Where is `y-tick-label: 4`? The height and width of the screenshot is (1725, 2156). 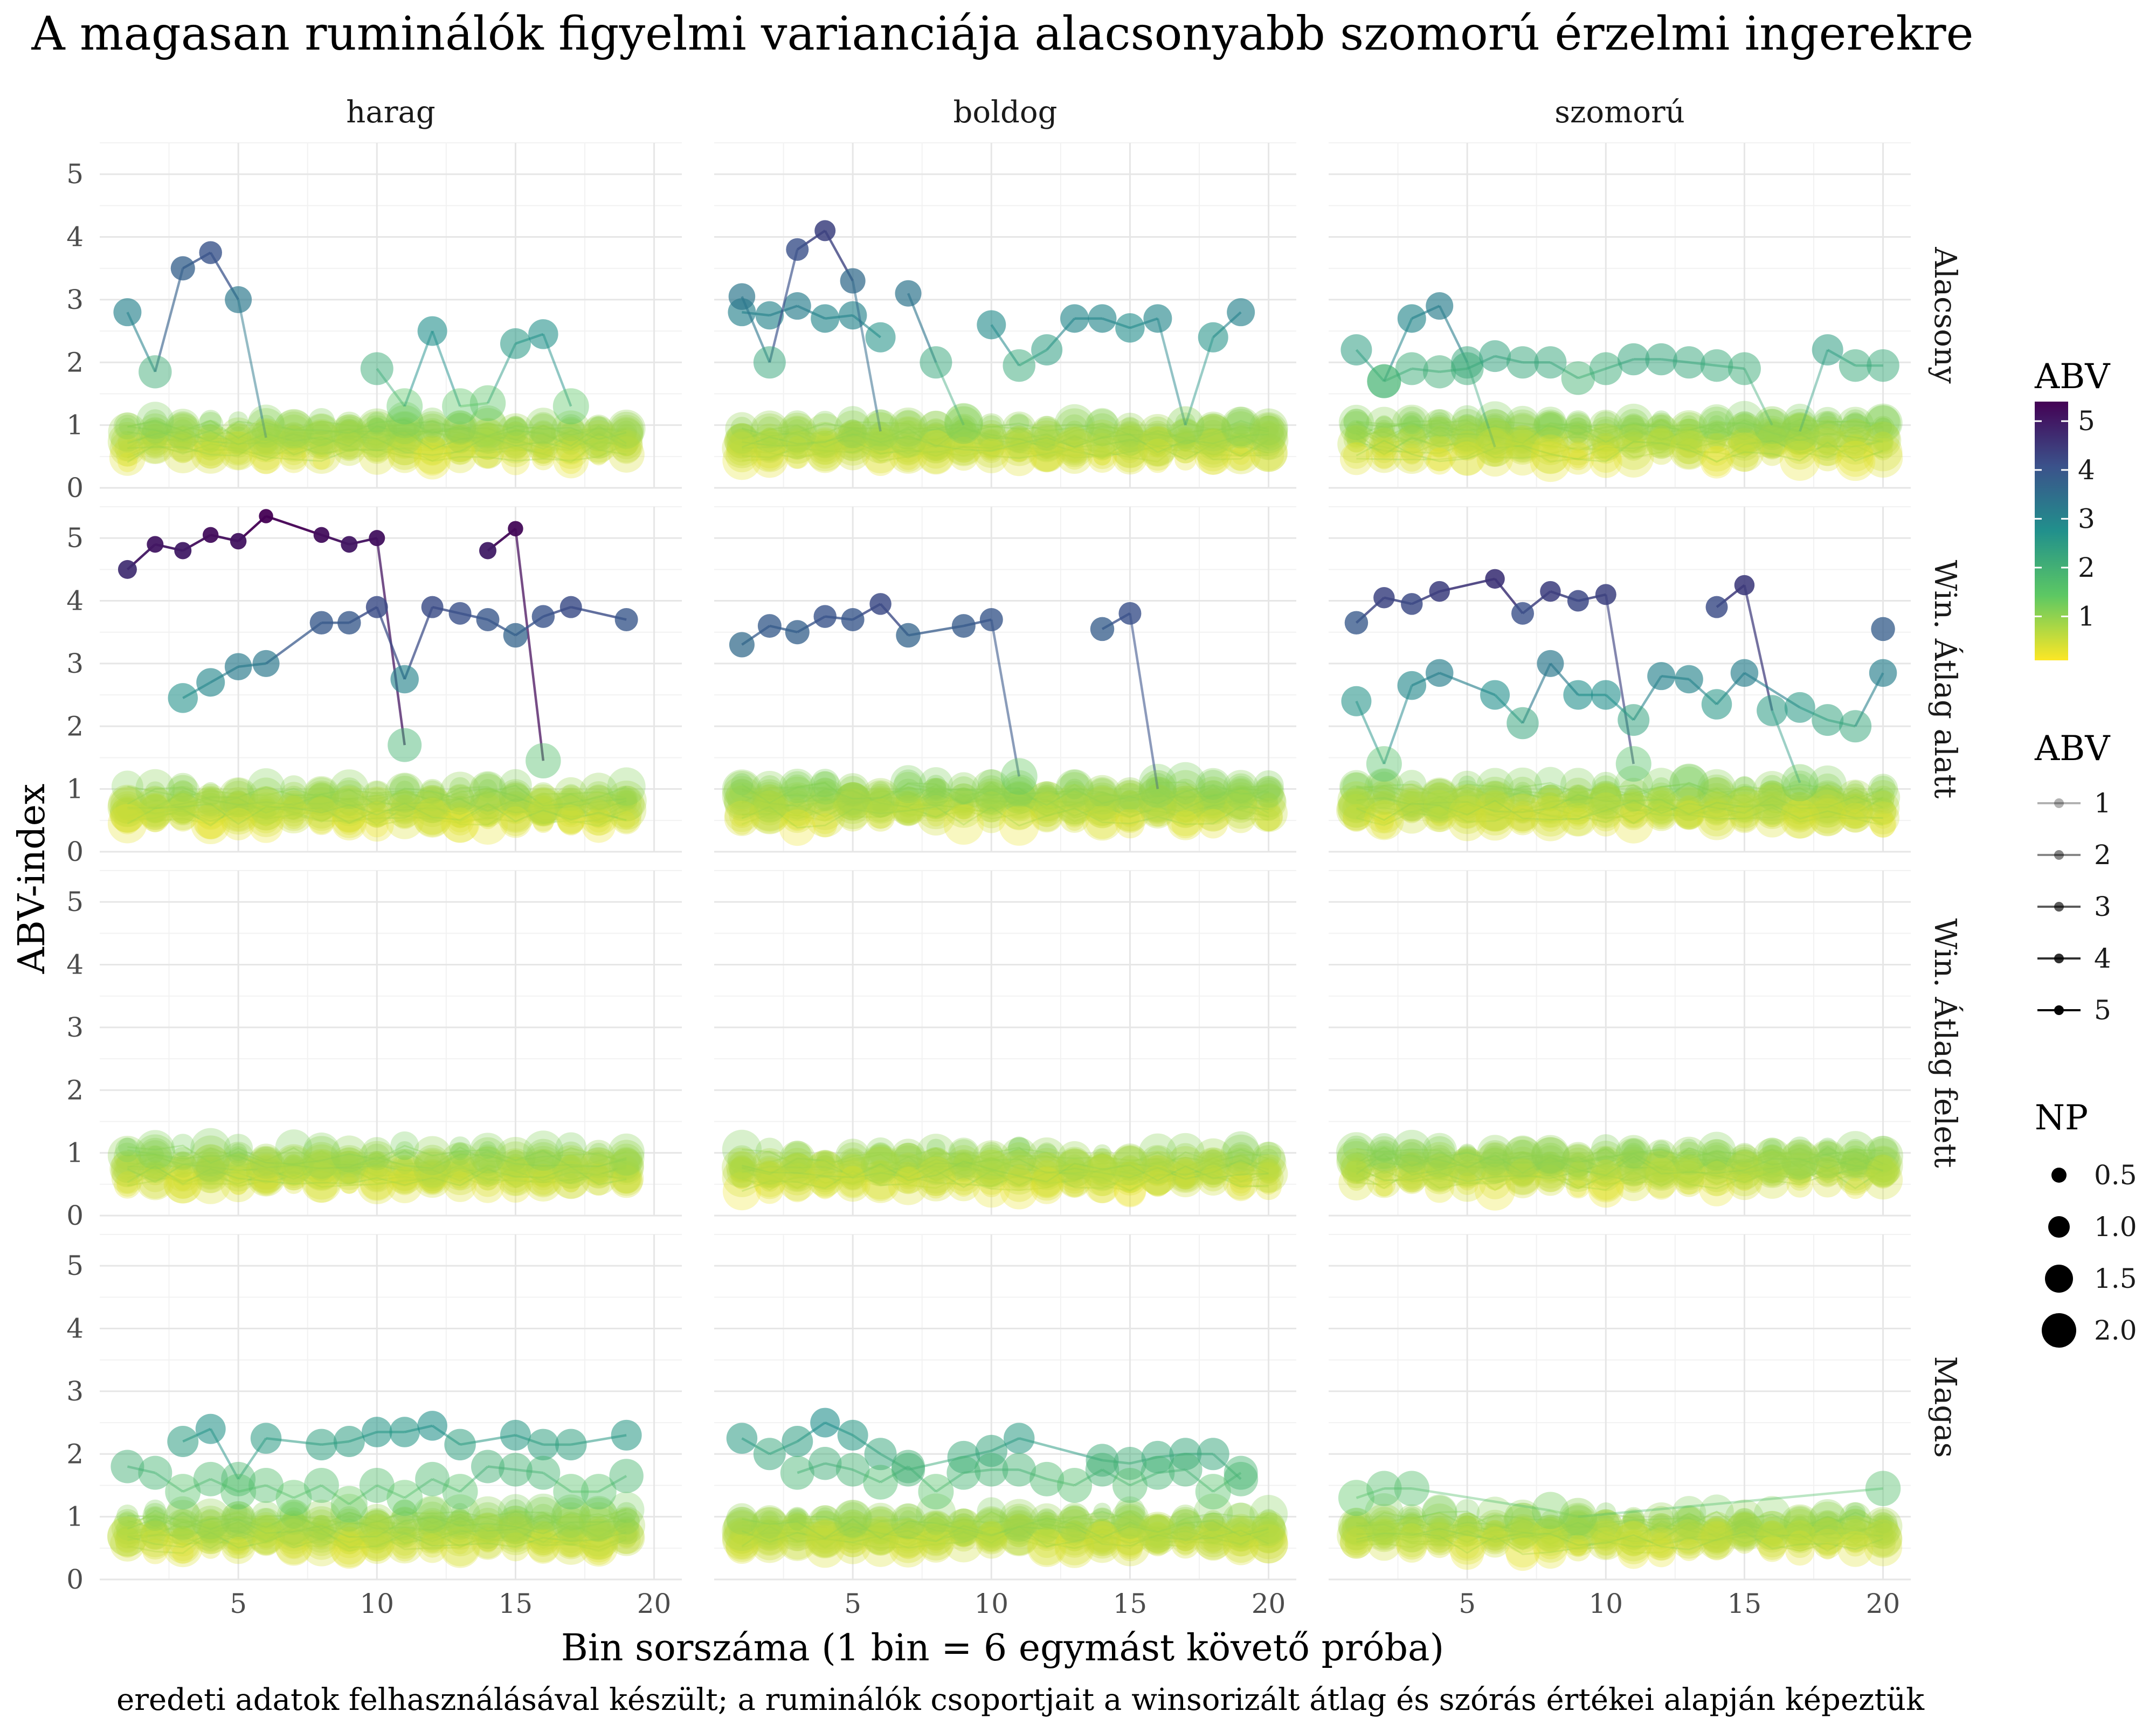
y-tick-label: 4 is located at coordinates (75, 237).